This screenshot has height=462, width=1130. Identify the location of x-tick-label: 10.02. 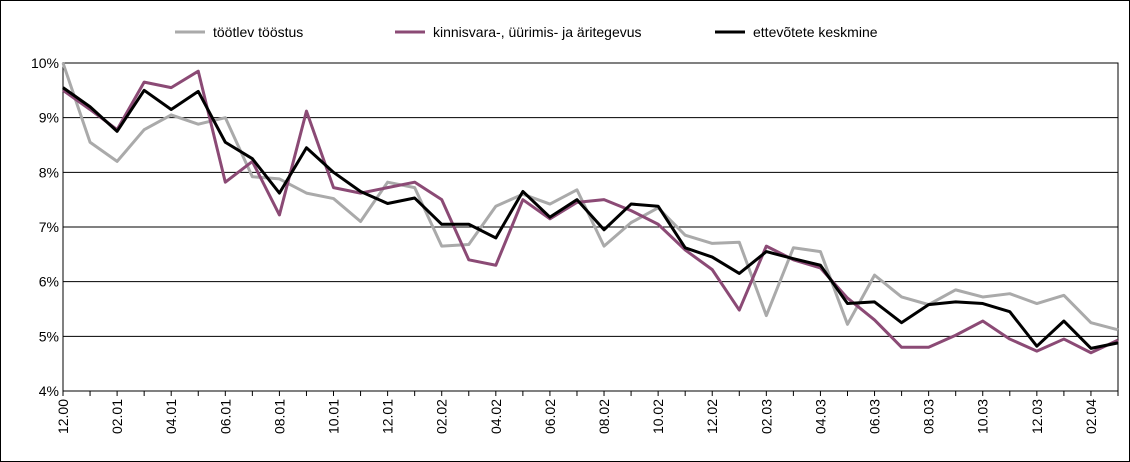
(658, 416).